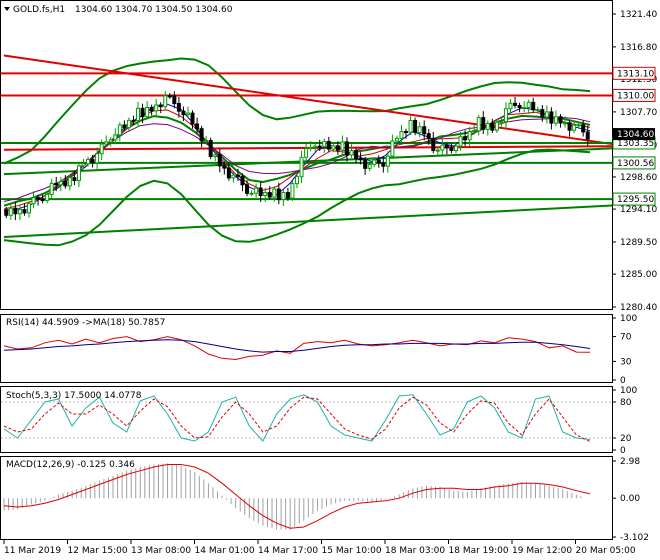 Image resolution: width=660 pixels, height=560 pixels. Describe the element at coordinates (415, 551) in the screenshot. I see `time-tick-label: 18 Mar 03:00` at that location.